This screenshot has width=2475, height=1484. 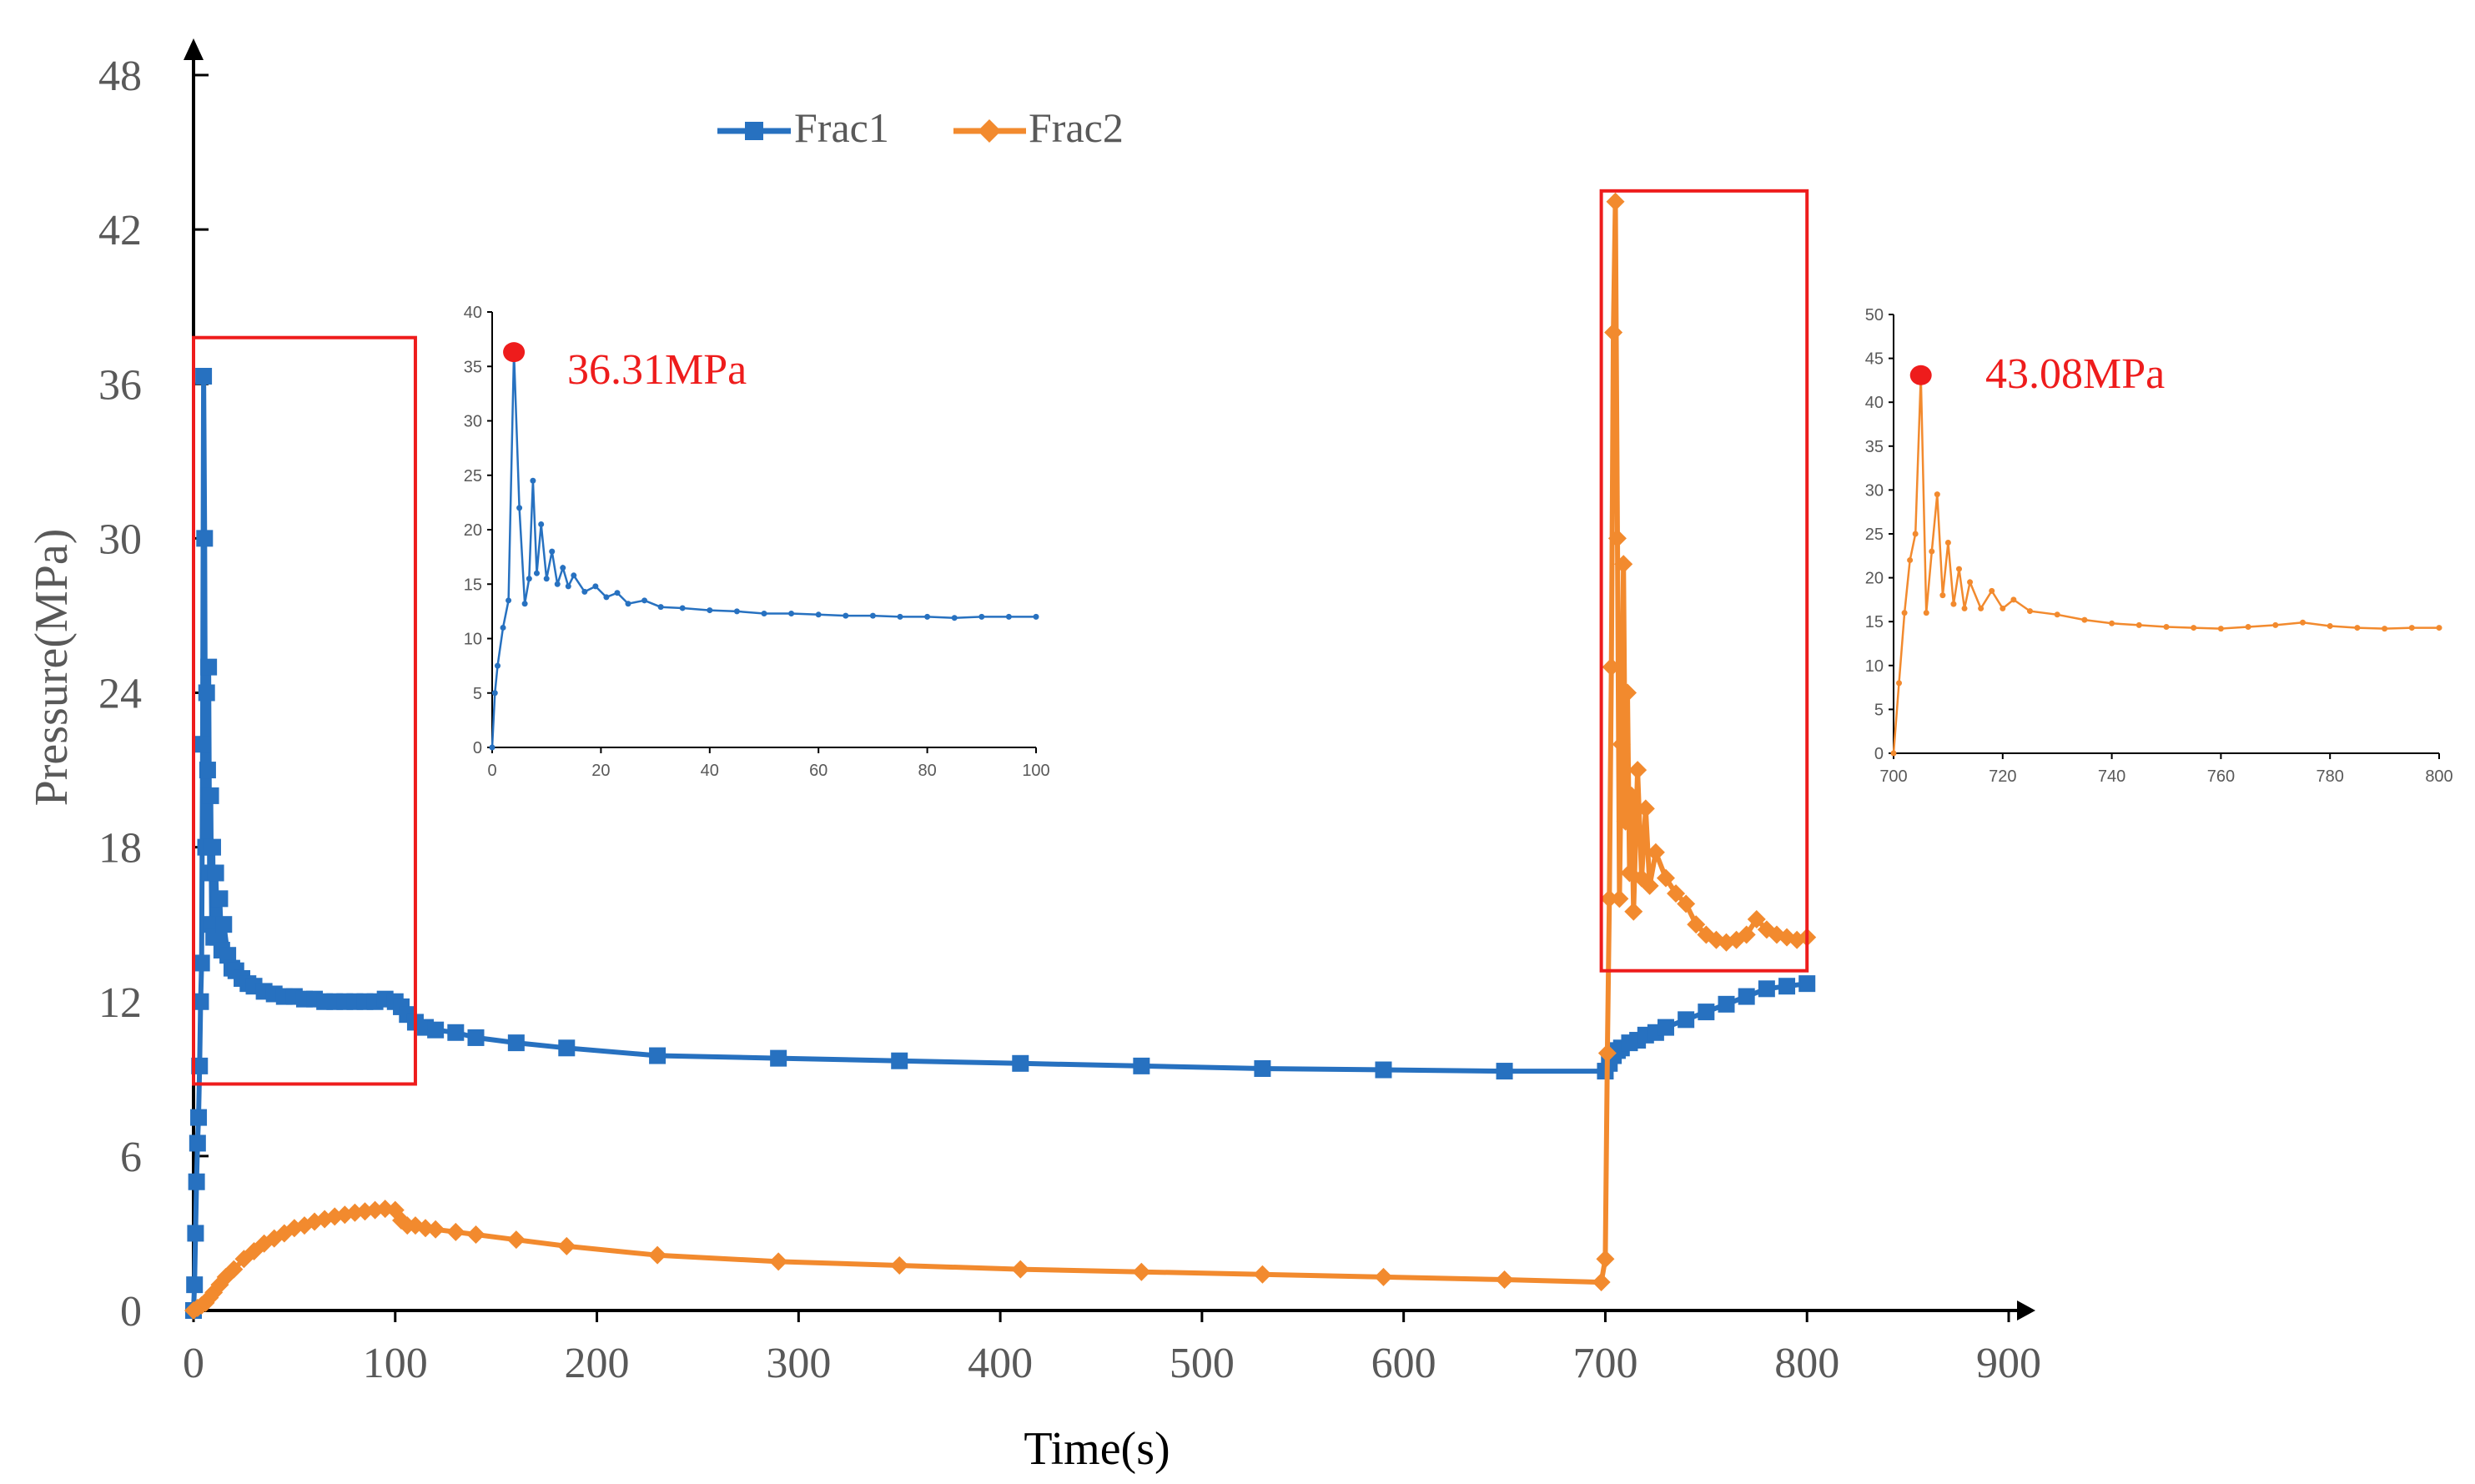 I want to click on y-tick-label: 18, so click(x=120, y=849).